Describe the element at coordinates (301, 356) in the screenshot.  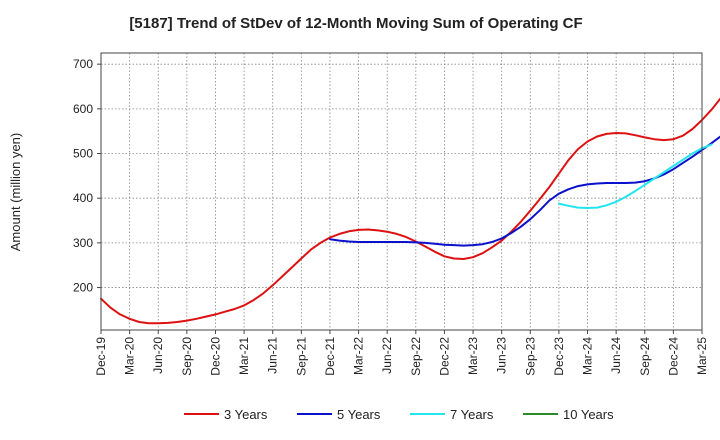
I see `x-tick-label: Sep-21` at that location.